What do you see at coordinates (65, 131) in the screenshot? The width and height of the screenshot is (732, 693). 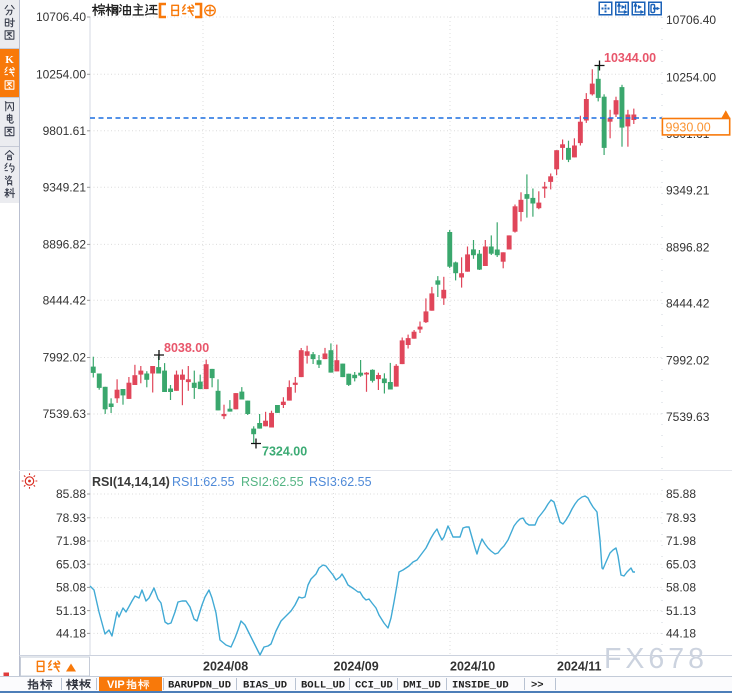 I see `svg-text: 9801.61` at bounding box center [65, 131].